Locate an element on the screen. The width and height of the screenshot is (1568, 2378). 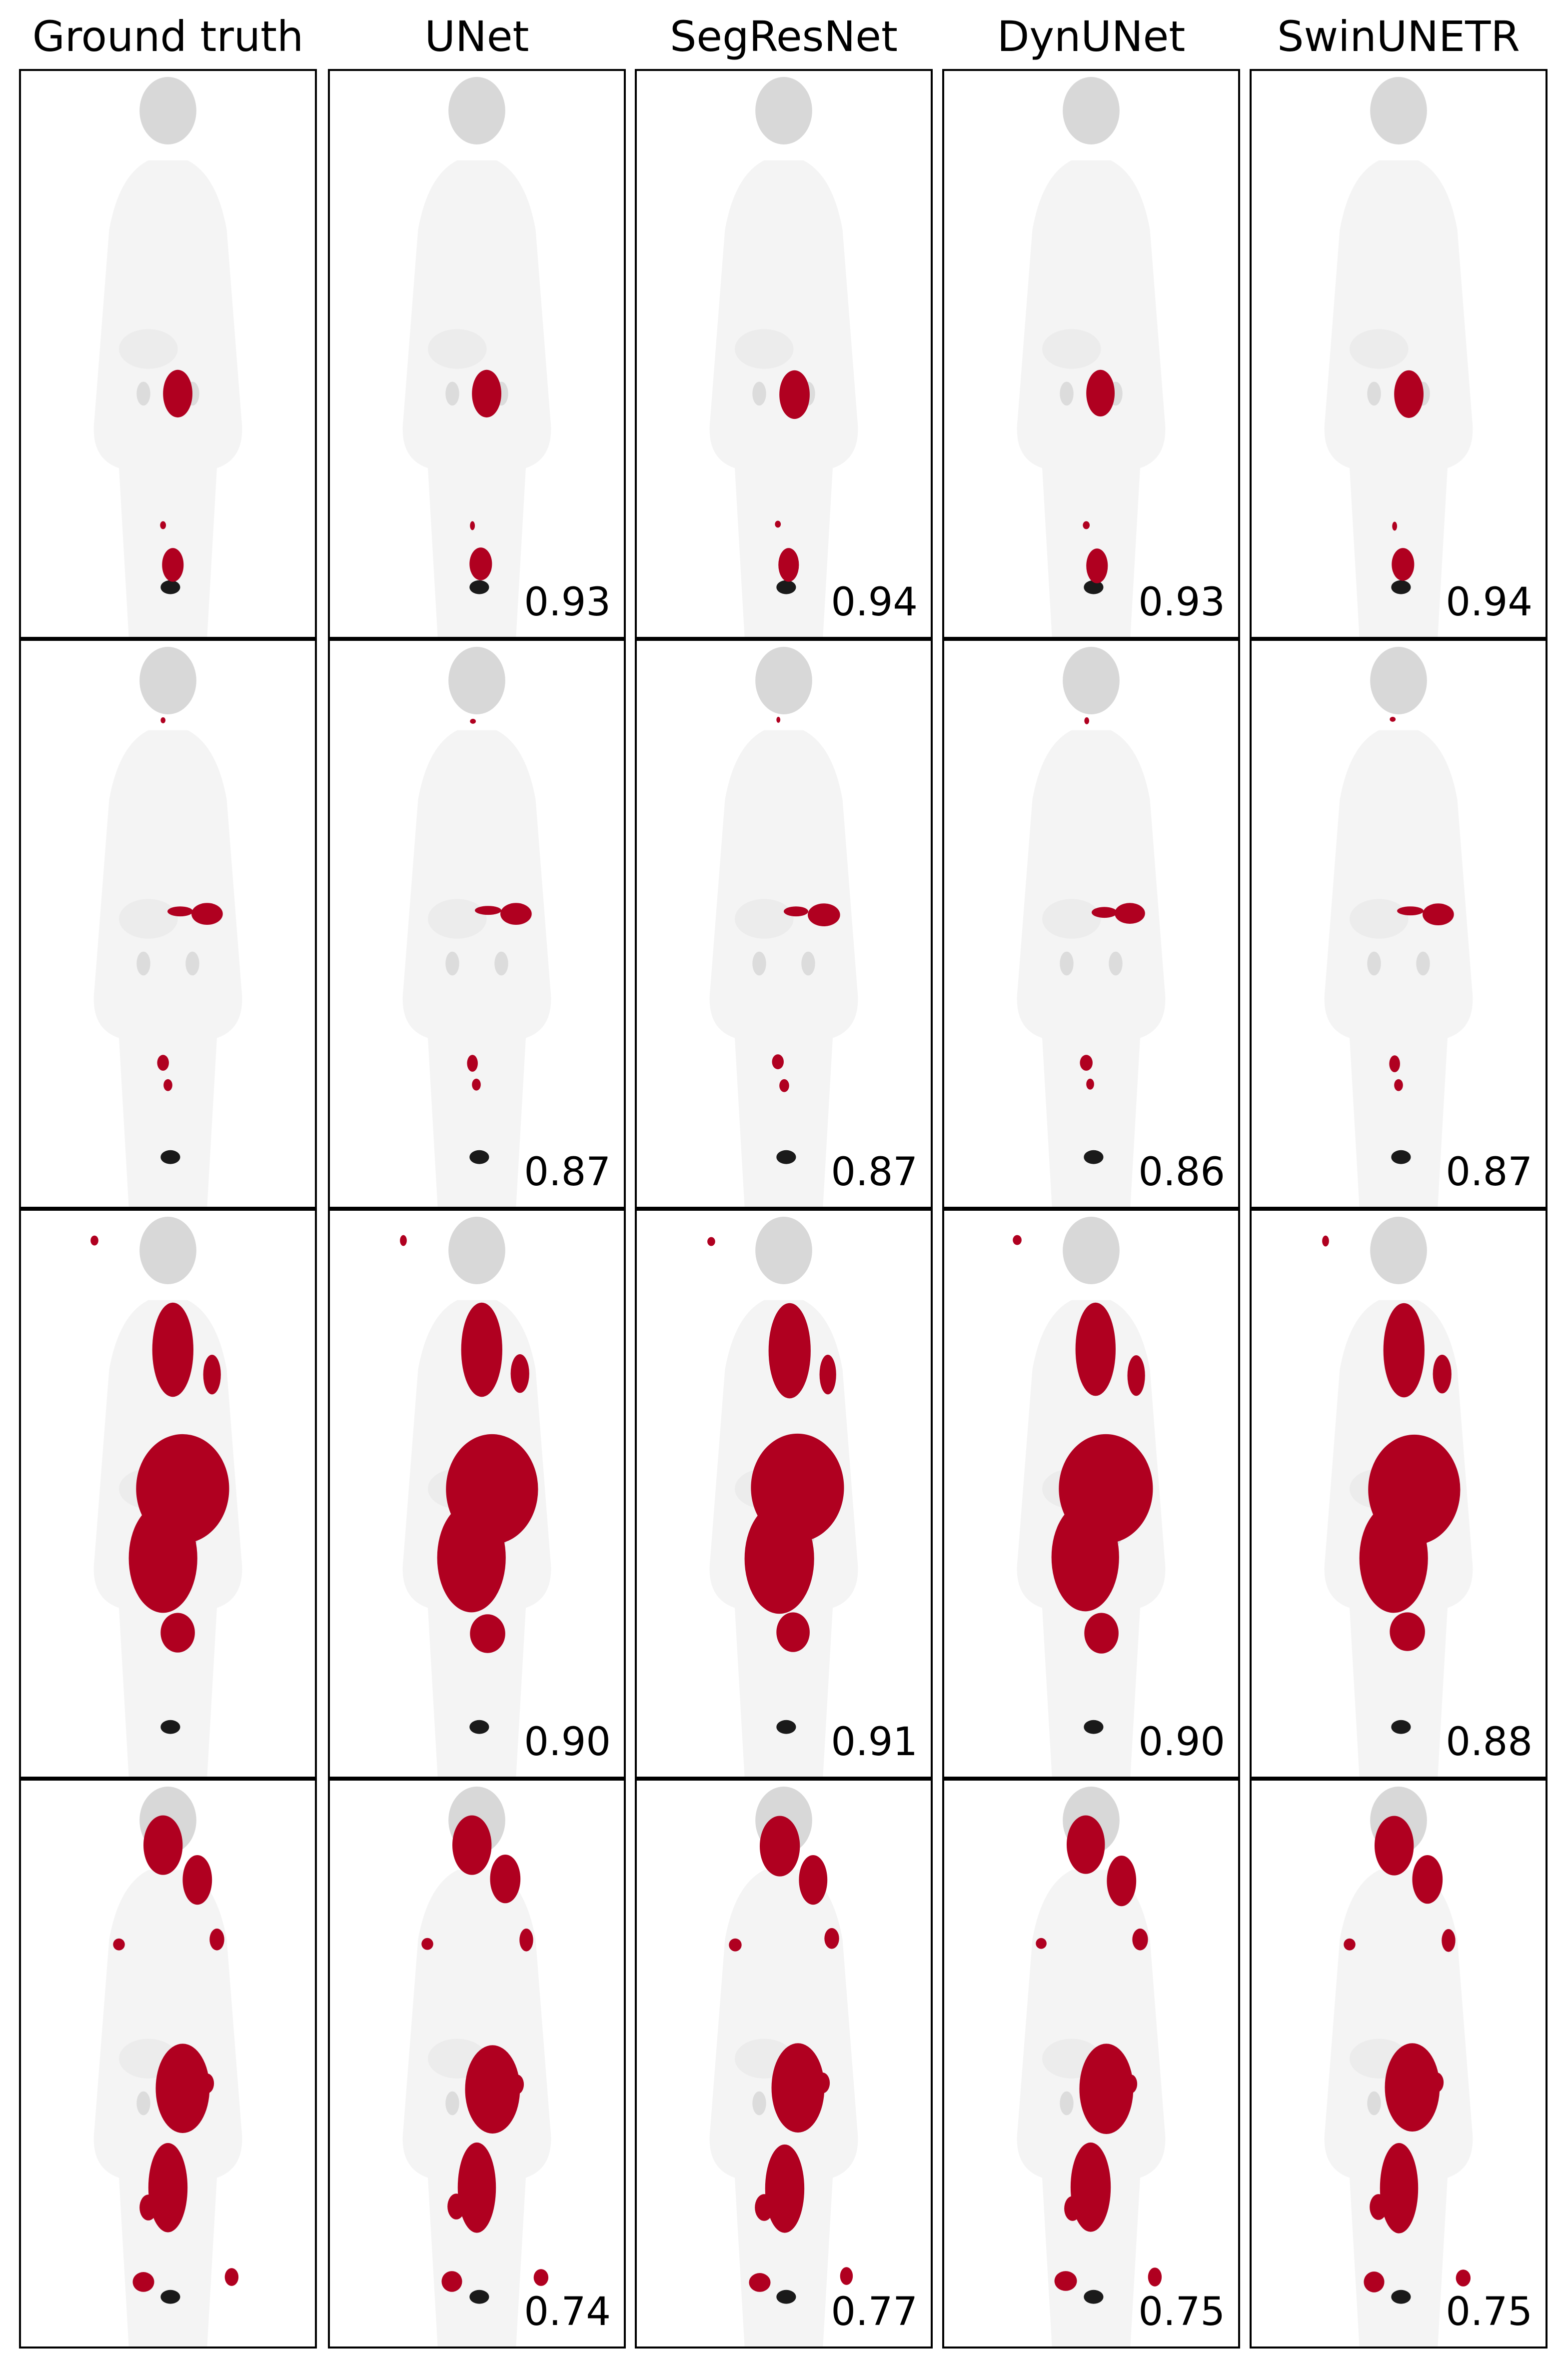
mip-panel: 0.90 is located at coordinates (477, 1494).